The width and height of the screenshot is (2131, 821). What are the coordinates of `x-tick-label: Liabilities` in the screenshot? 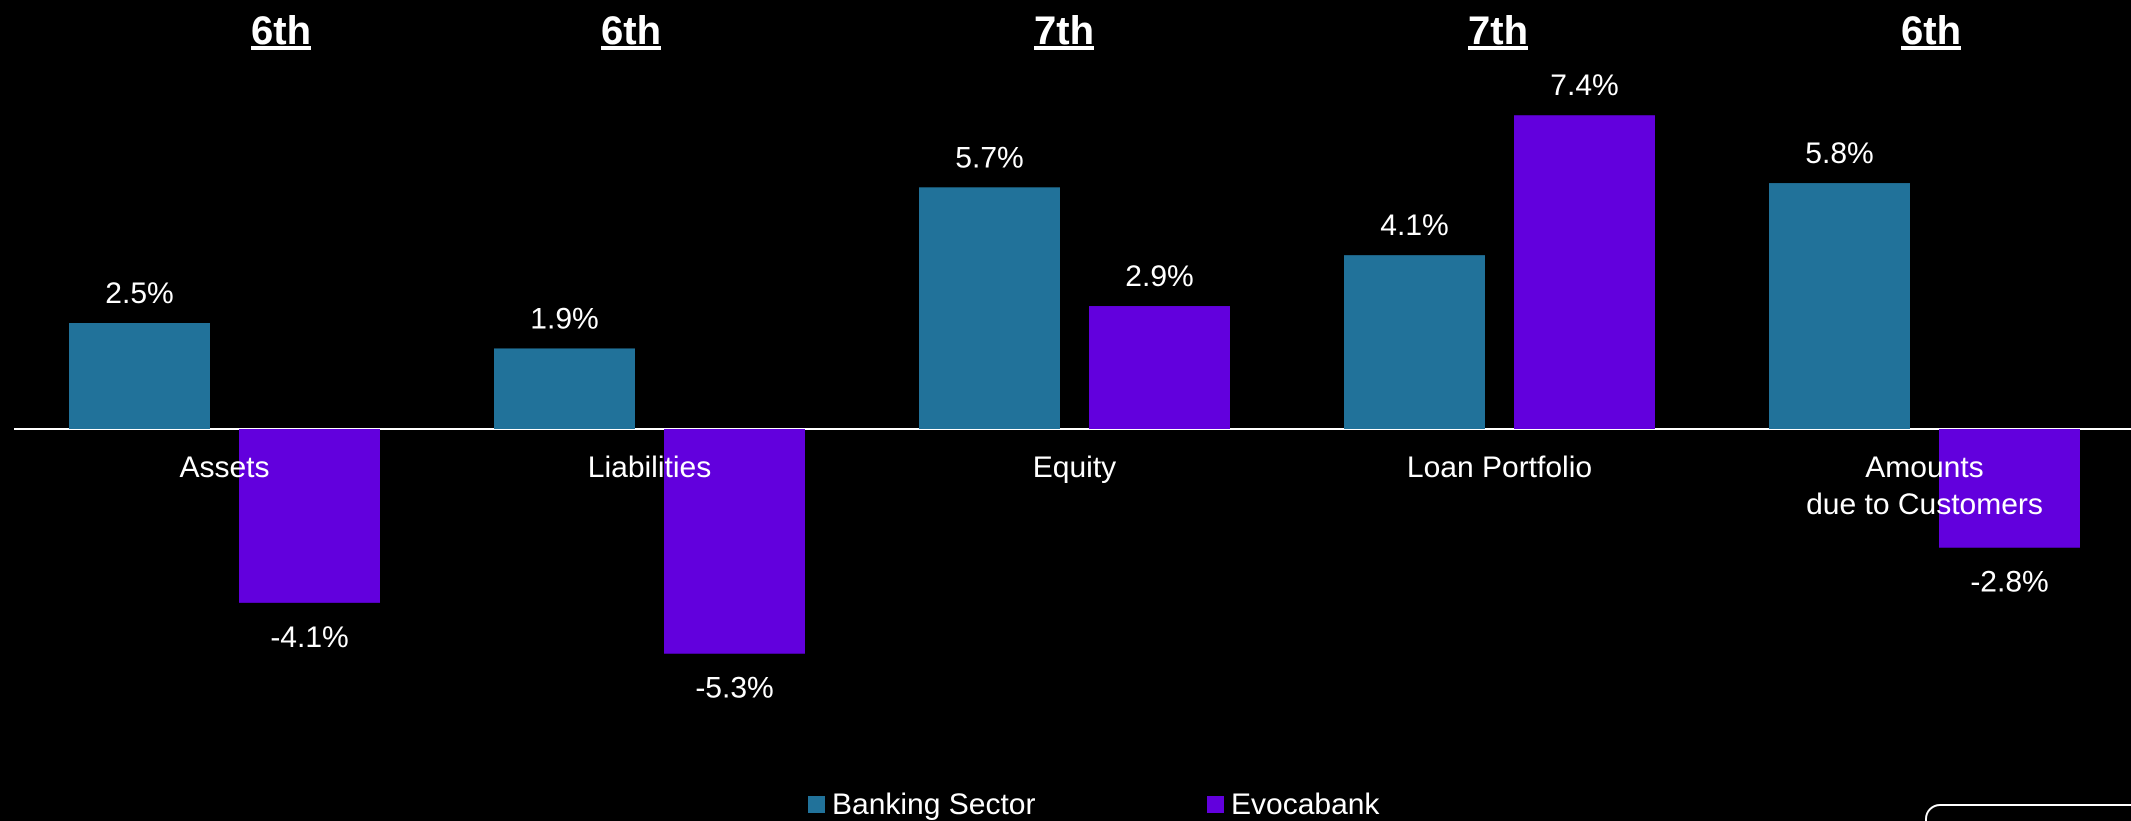 It's located at (649, 467).